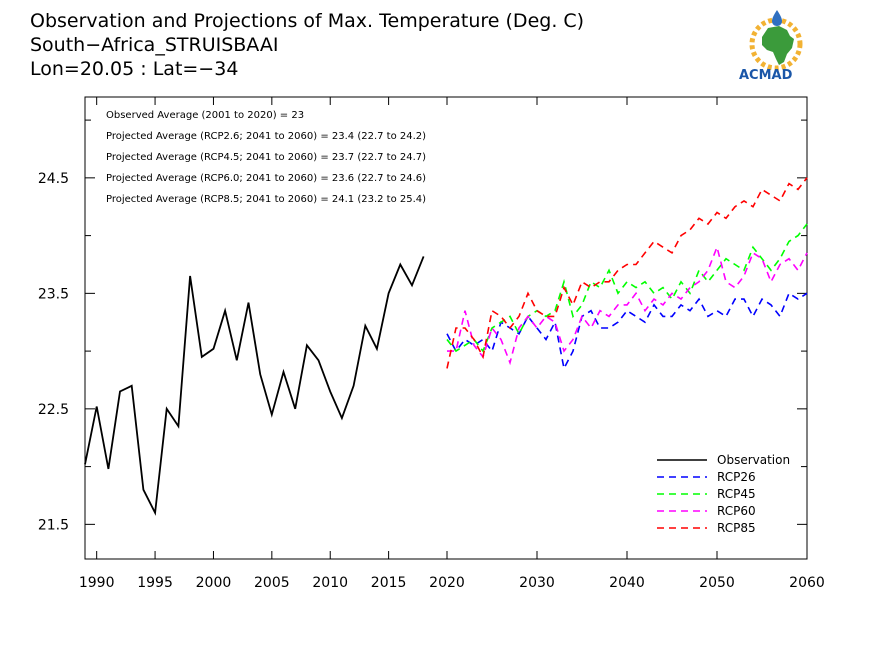 The width and height of the screenshot is (879, 659). I want to click on legend-label-rcp60: RCP60, so click(736, 511).